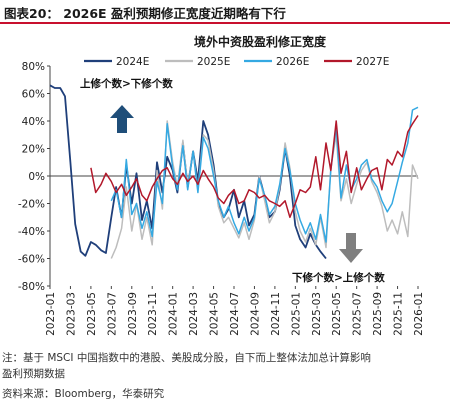  What do you see at coordinates (337, 314) in the screenshot?
I see `x-tick-label: 2025-05` at bounding box center [337, 314].